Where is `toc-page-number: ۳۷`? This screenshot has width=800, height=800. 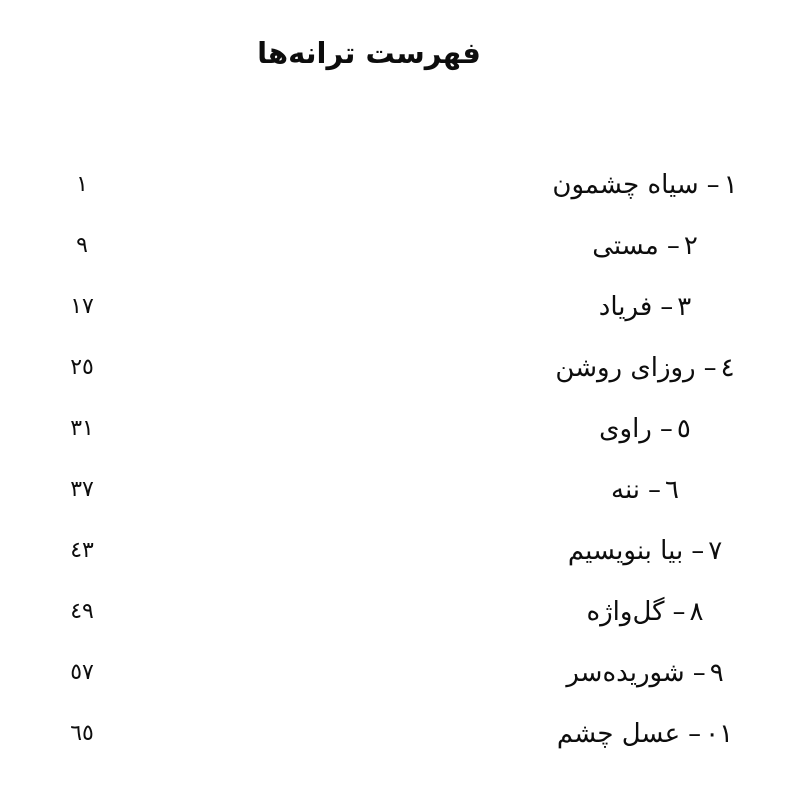
toc-page-number: ۳۷ is located at coordinates (82, 489).